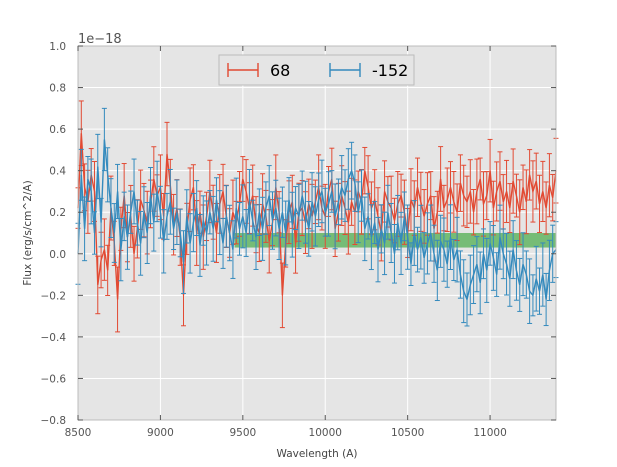 Image resolution: width=617 pixels, height=467 pixels. Describe the element at coordinates (242, 433) in the screenshot. I see `x-tick-label: 9500` at that location.